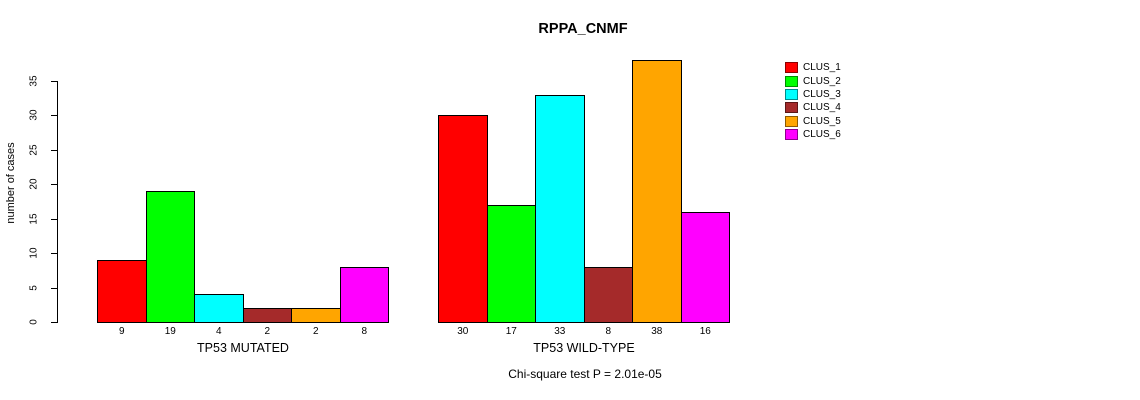 The width and height of the screenshot is (1140, 400). I want to click on bar-clus_6-tp53-wild-type, so click(705, 267).